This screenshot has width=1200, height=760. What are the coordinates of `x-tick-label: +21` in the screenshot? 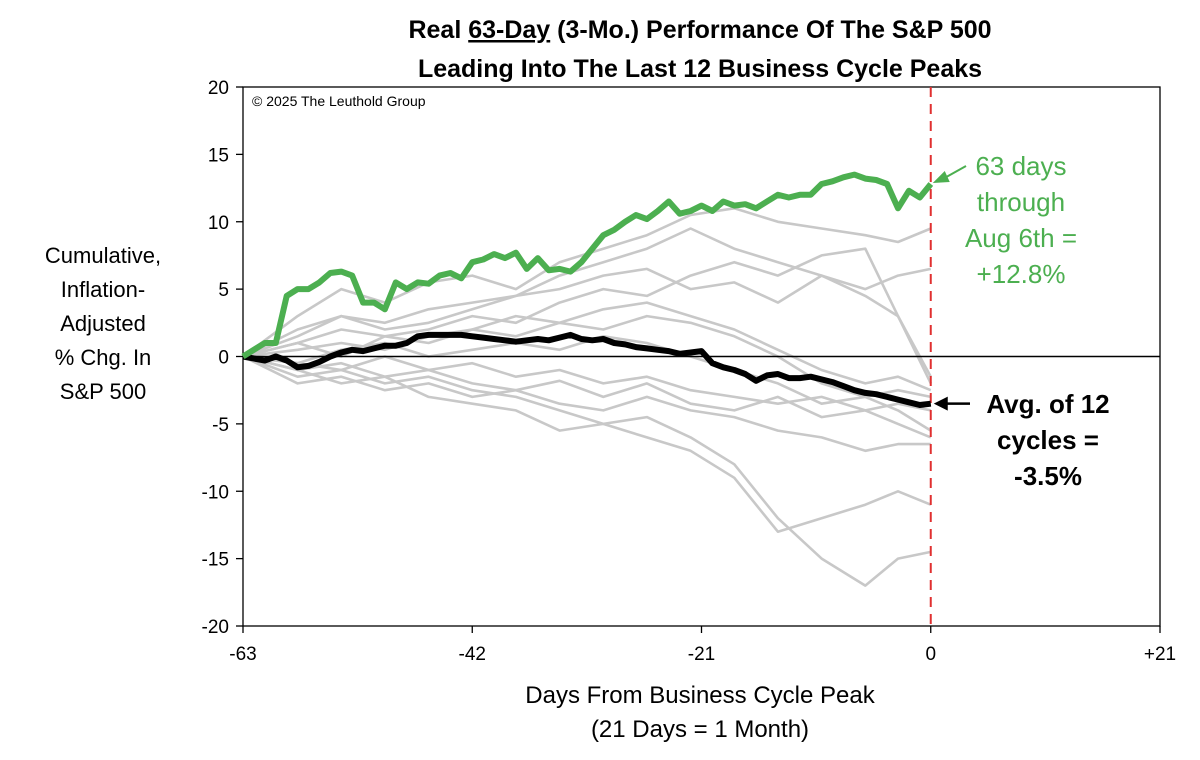 It's located at (1160, 654).